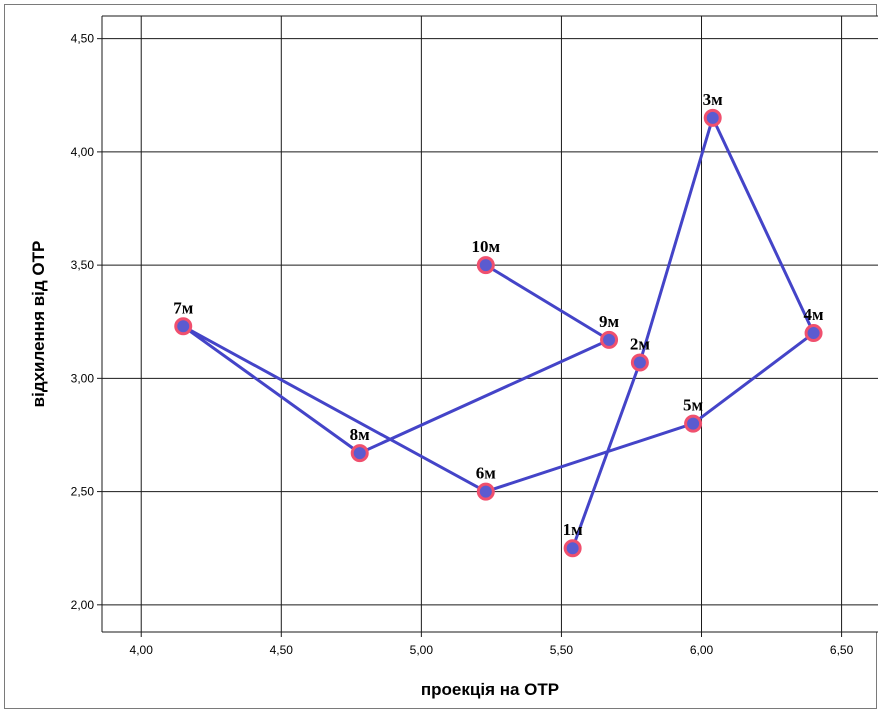 The width and height of the screenshot is (881, 713). Describe the element at coordinates (83, 605) in the screenshot. I see `y-tick-label: 2,00` at that location.